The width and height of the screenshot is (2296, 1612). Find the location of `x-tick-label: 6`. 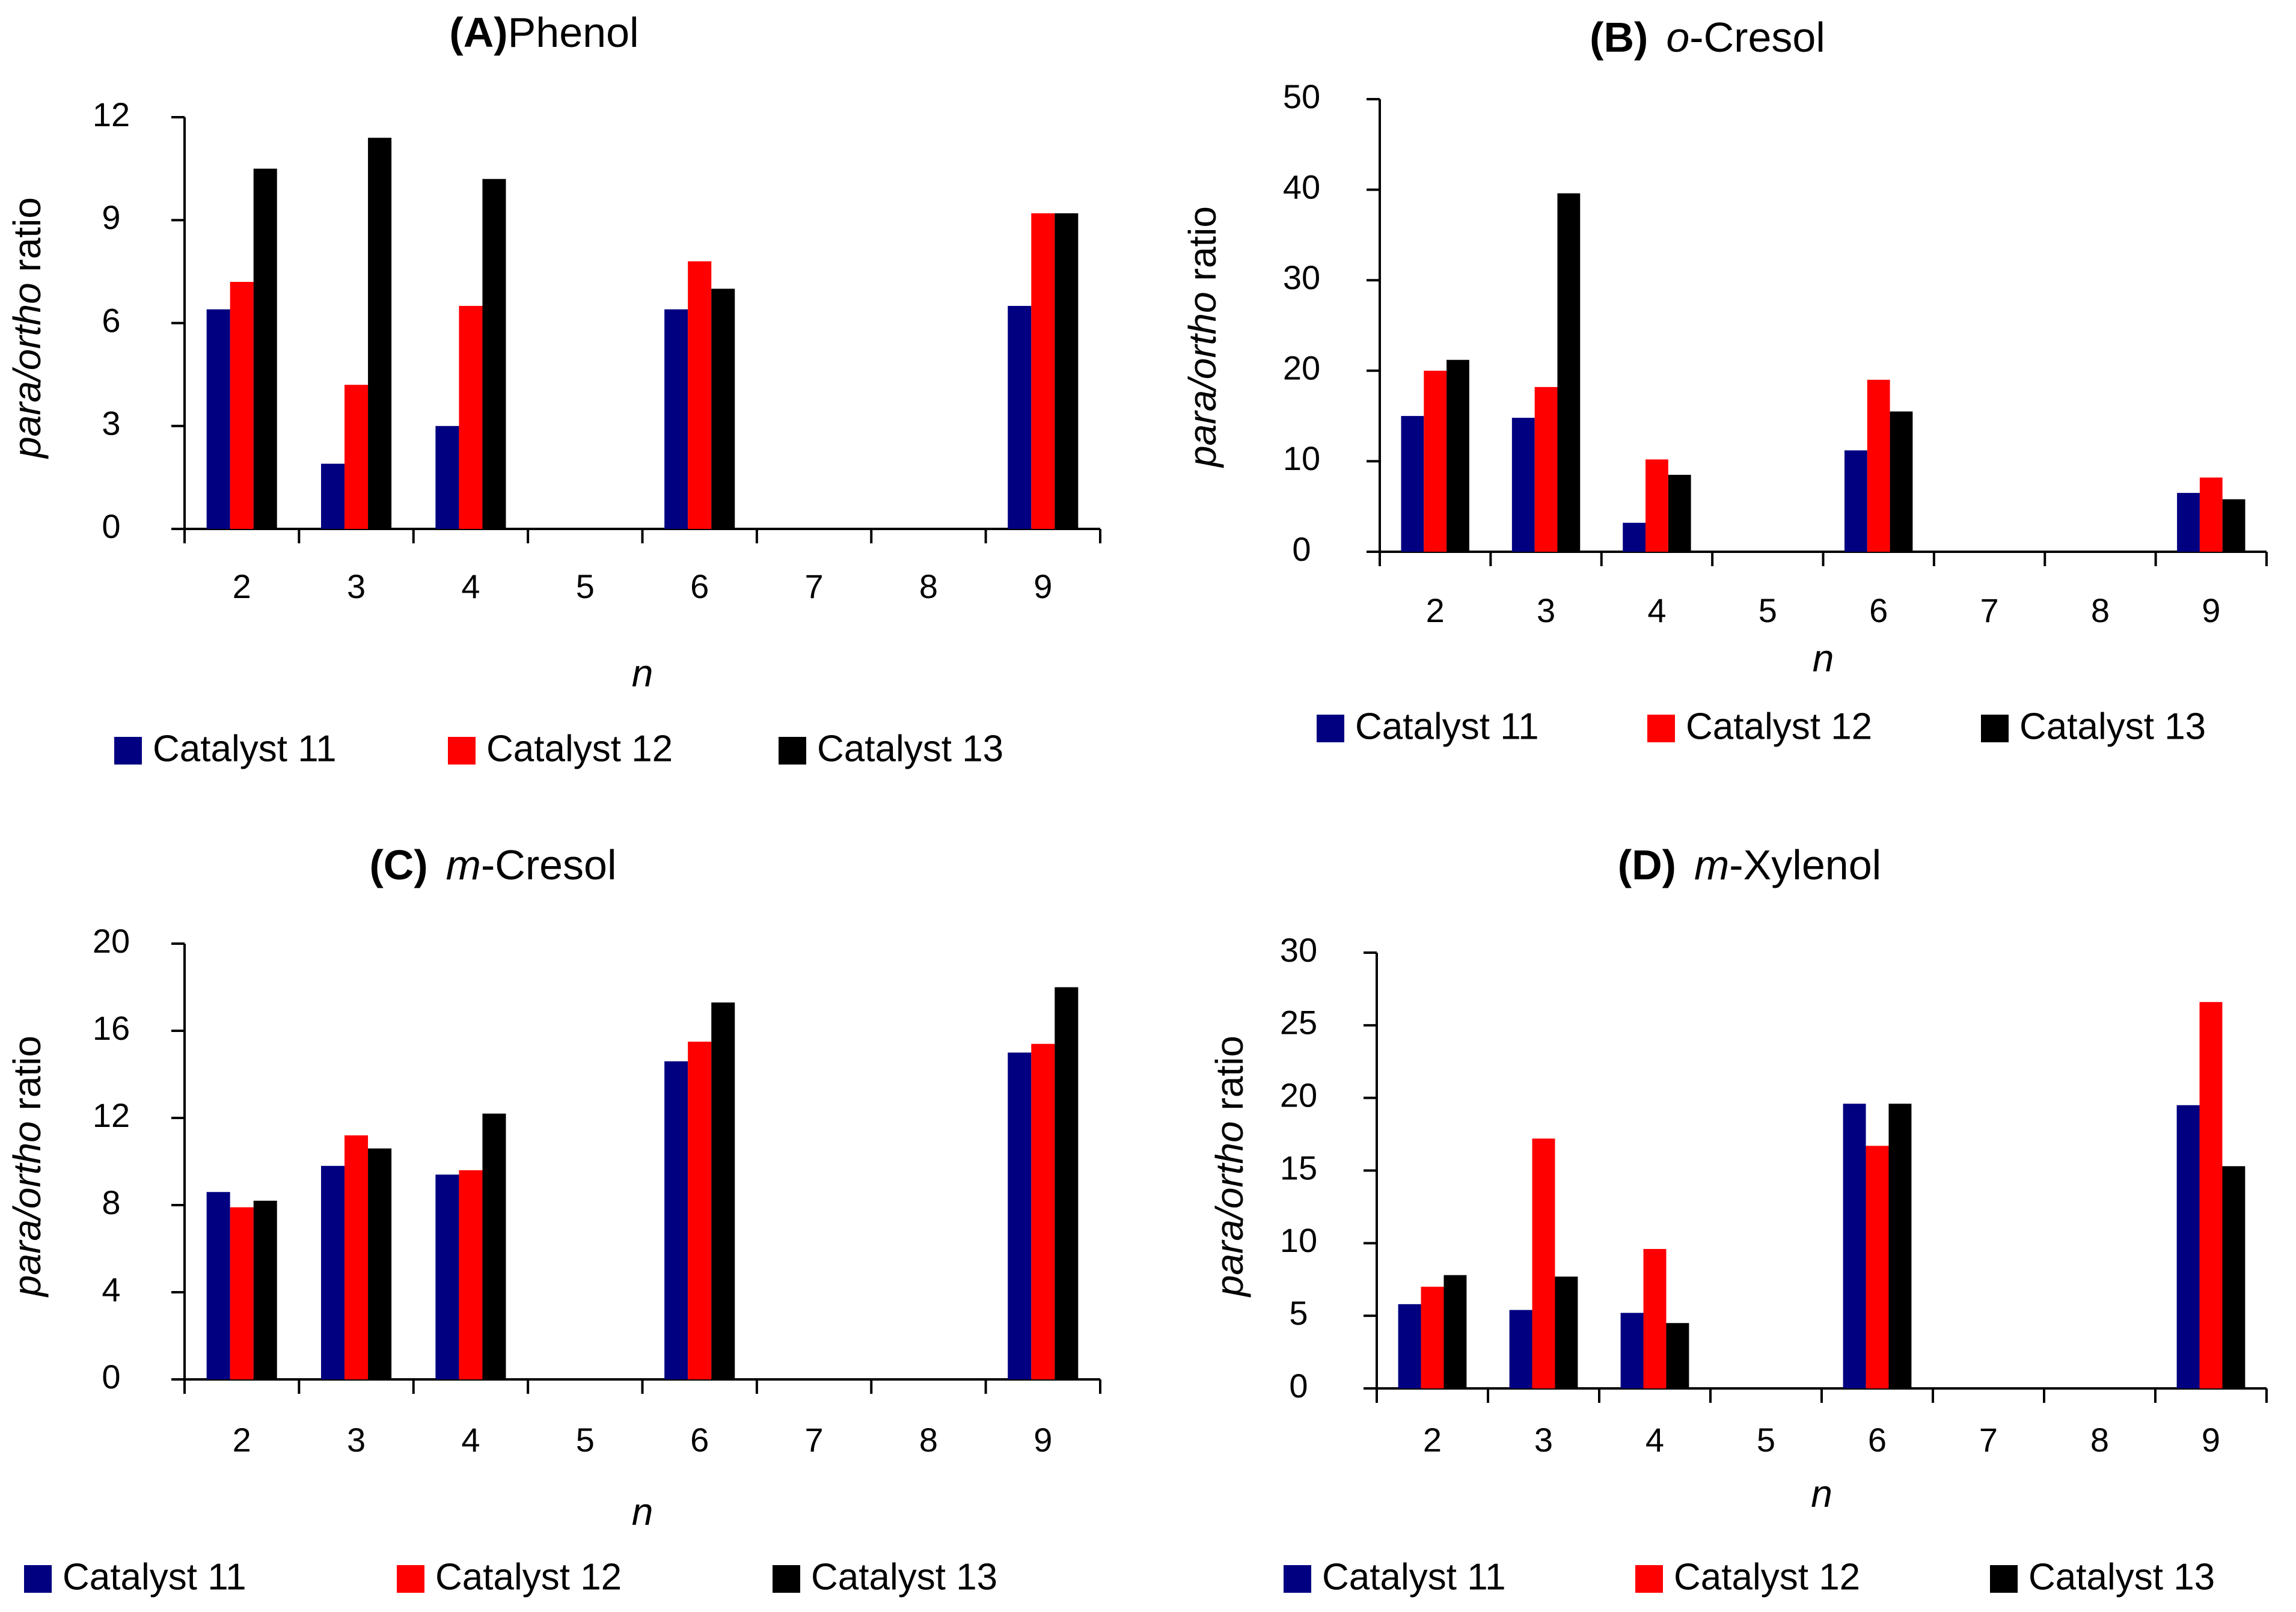

x-tick-label: 6 is located at coordinates (699, 586).